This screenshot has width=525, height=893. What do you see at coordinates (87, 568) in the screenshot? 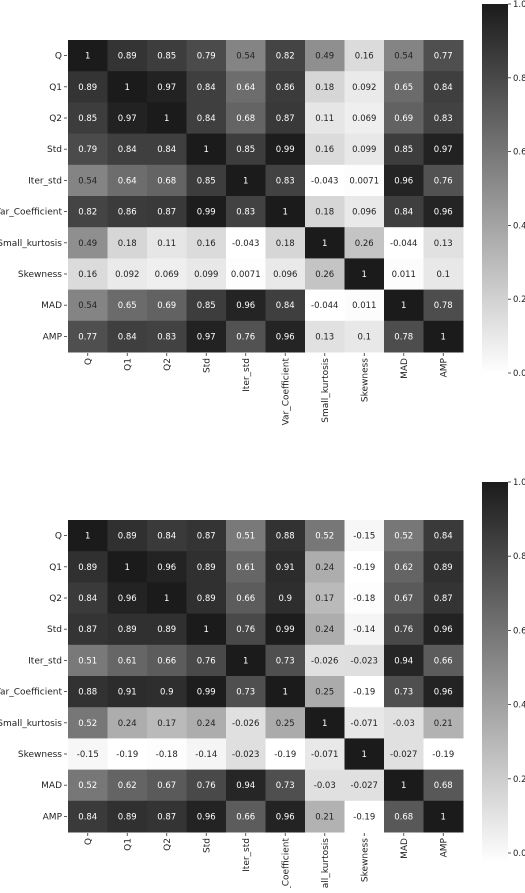
I see `cell-value-label: 0.89` at bounding box center [87, 568].